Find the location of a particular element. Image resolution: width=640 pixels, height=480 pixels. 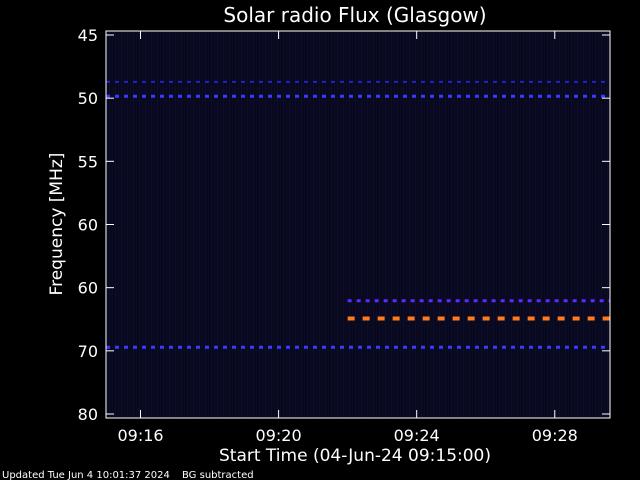

y-tick-label: 80 is located at coordinates (88, 414).